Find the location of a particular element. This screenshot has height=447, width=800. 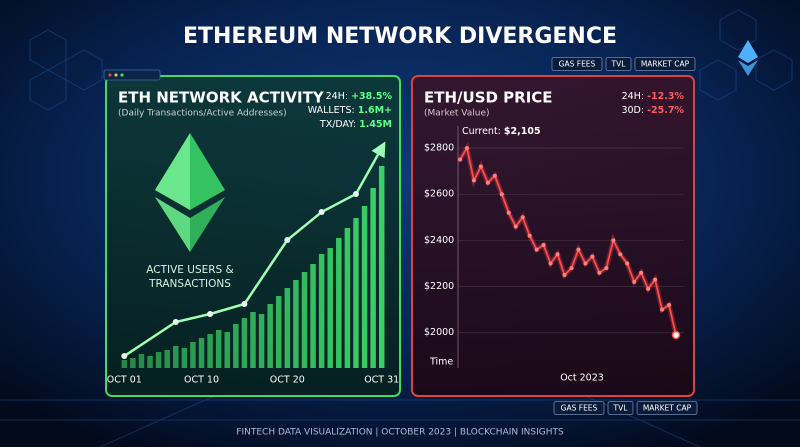

x-tick-label: OCT 01 is located at coordinates (124, 380).